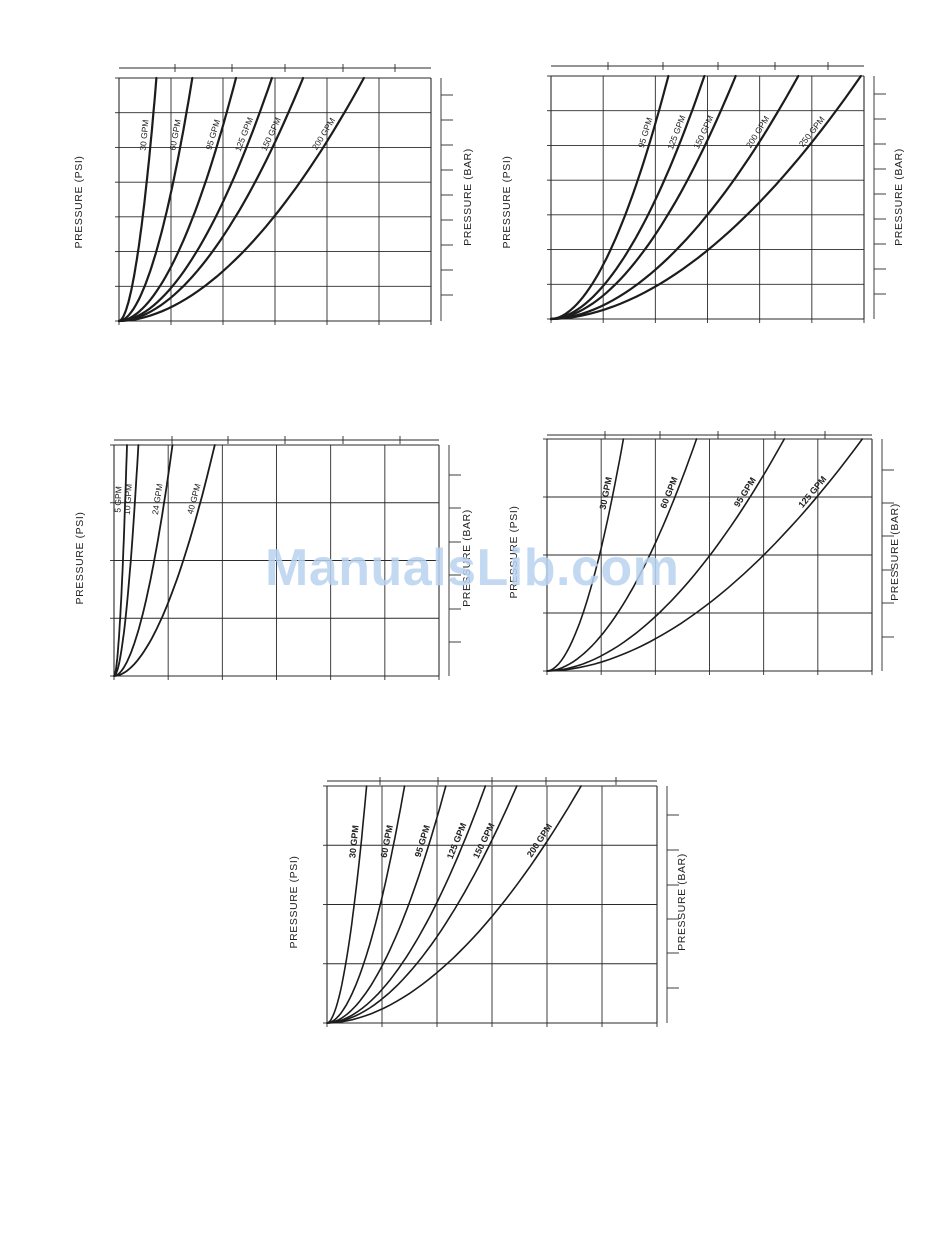 This screenshot has width=950, height=1248. Describe the element at coordinates (194, 498) in the screenshot. I see `curve-label: 40 GPM` at that location.